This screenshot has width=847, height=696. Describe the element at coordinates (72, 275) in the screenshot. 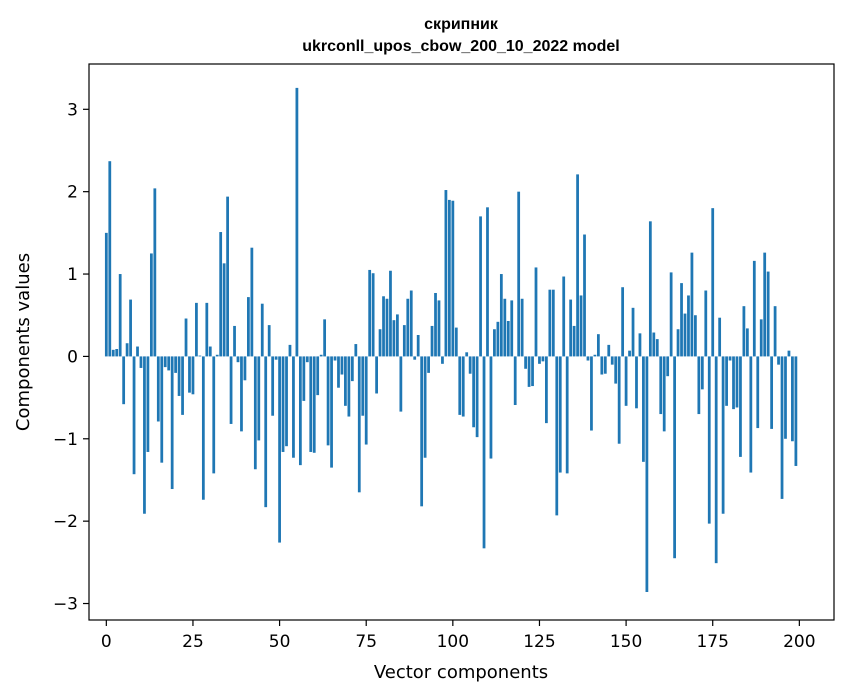

I see `y-tick-label: 1` at that location.